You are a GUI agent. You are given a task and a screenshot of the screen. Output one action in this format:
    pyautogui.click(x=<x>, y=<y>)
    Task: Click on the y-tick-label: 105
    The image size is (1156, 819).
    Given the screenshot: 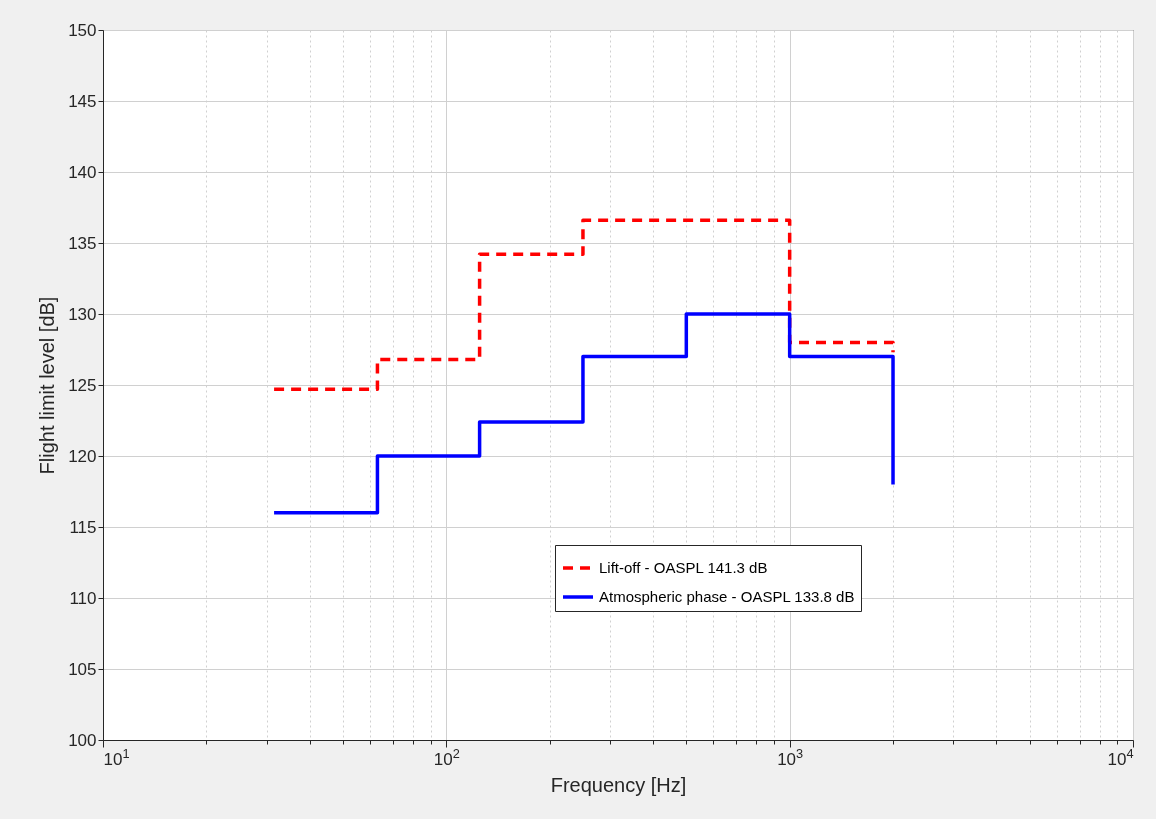 What is the action you would take?
    pyautogui.click(x=82, y=669)
    